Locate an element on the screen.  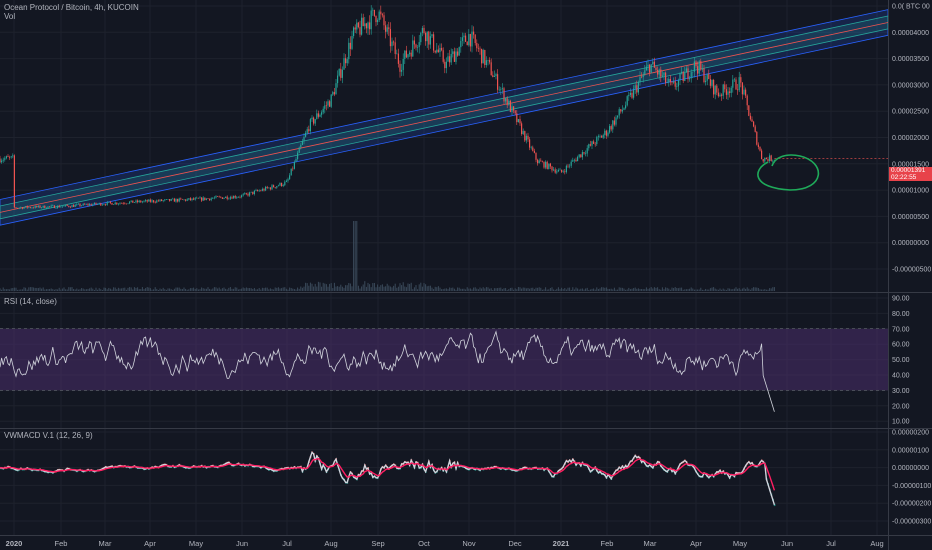
macd-pane is located at coordinates (388, 479).